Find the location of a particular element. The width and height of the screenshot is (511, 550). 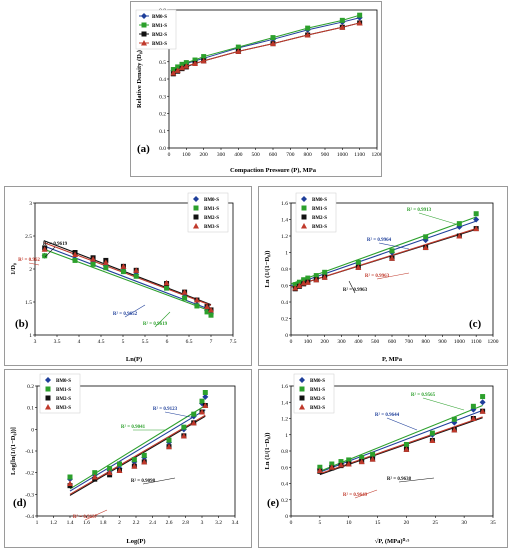

fit-line-b-BM2-S is located at coordinates (127, 273).